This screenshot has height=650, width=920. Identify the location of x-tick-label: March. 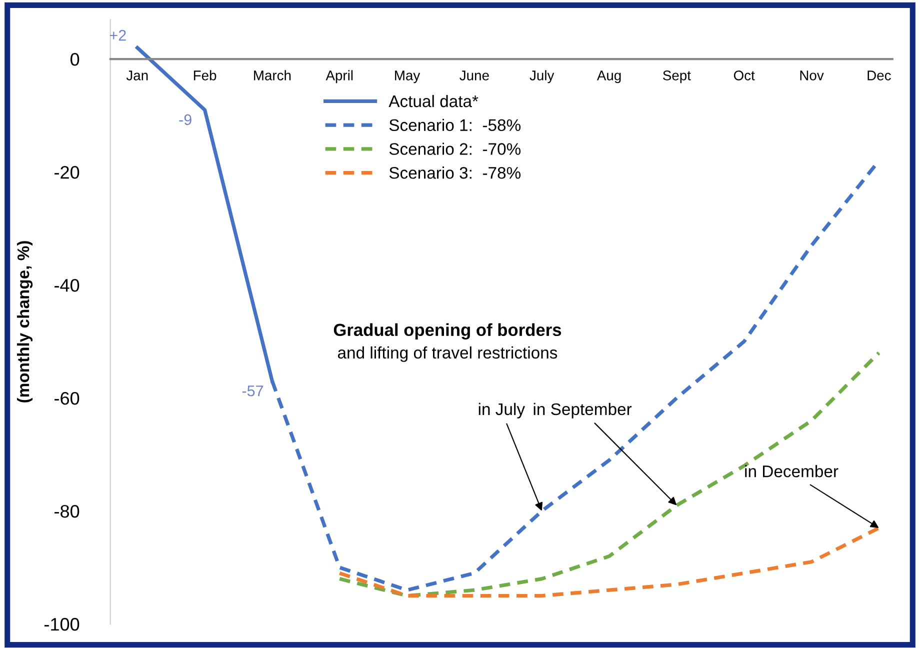
(272, 75).